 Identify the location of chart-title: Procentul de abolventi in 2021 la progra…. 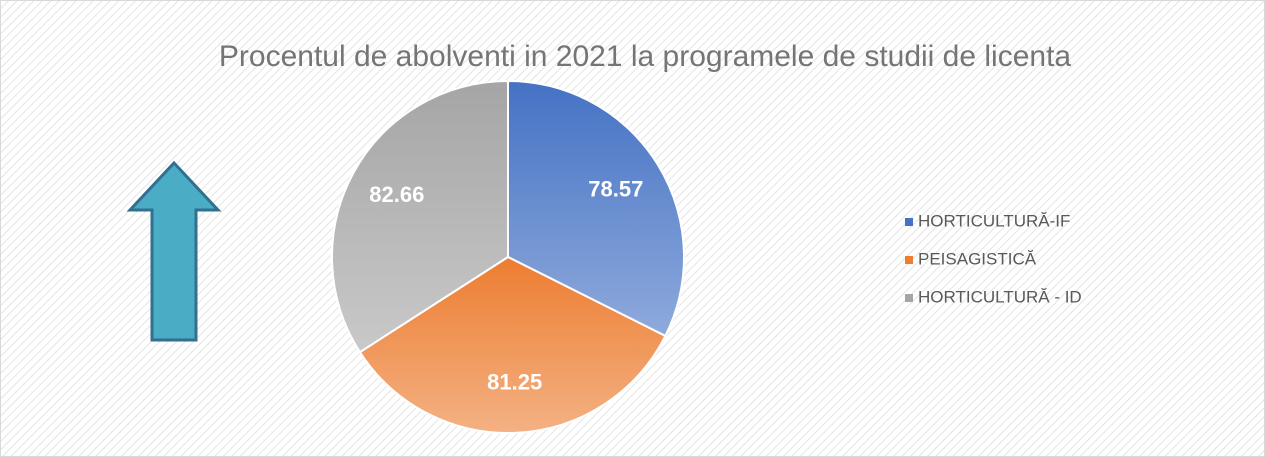
(645, 56).